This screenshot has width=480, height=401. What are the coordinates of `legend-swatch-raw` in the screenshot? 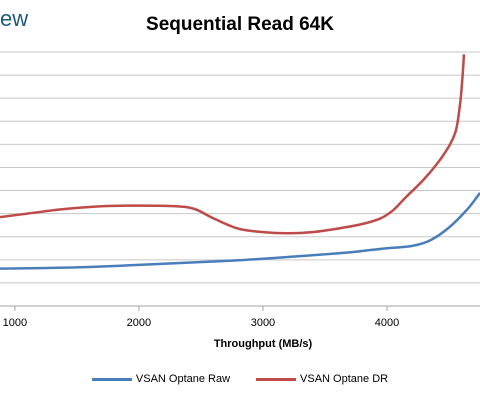 It's located at (111, 379).